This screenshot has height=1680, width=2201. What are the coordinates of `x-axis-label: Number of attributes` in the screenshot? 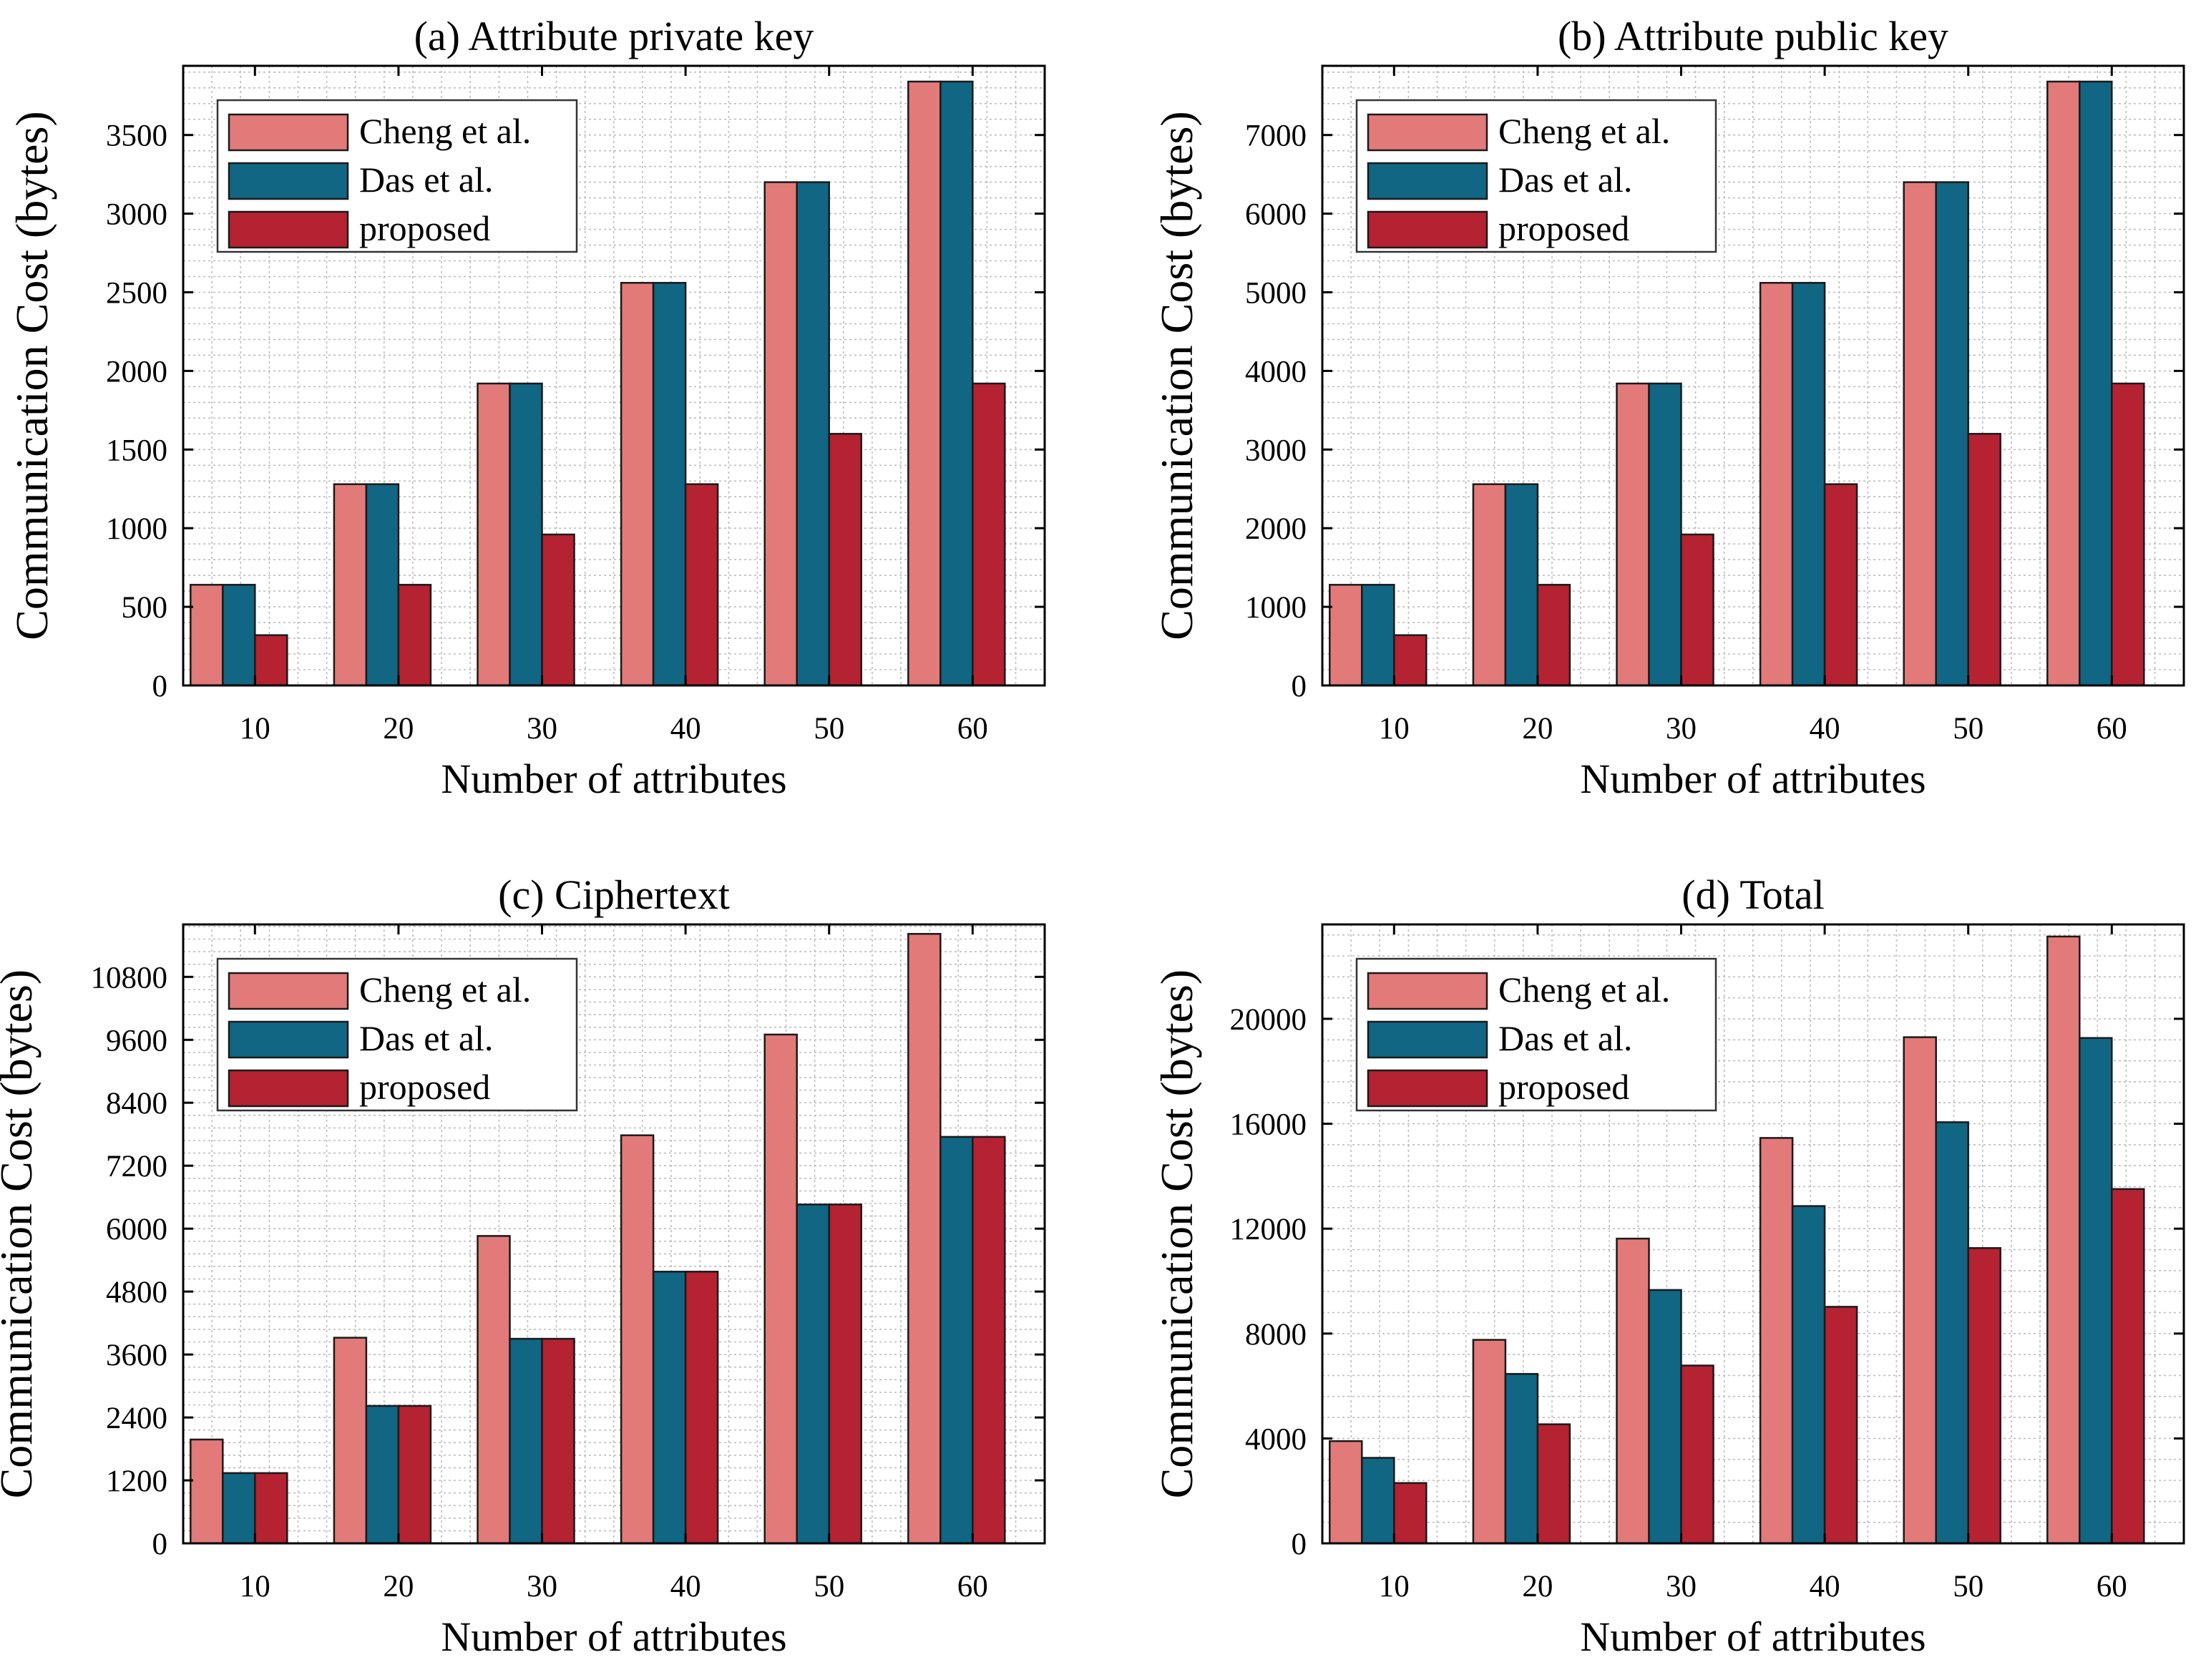 It's located at (613, 1636).